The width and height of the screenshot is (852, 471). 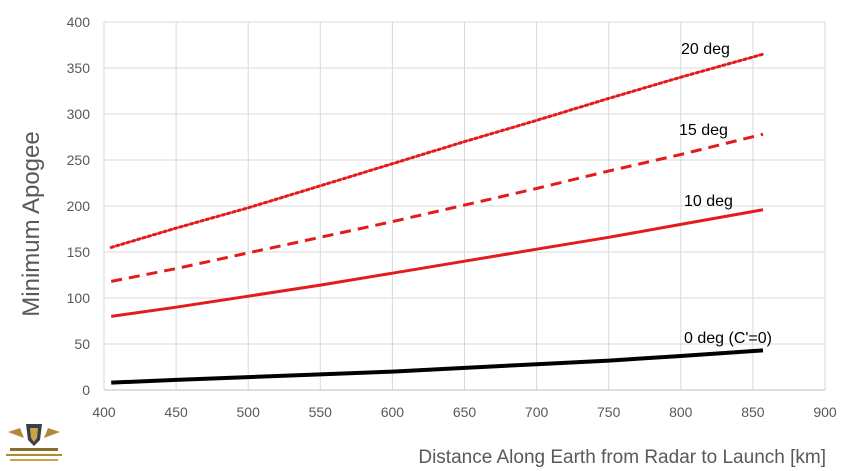 I want to click on y-tick-label: 400, so click(x=79, y=22).